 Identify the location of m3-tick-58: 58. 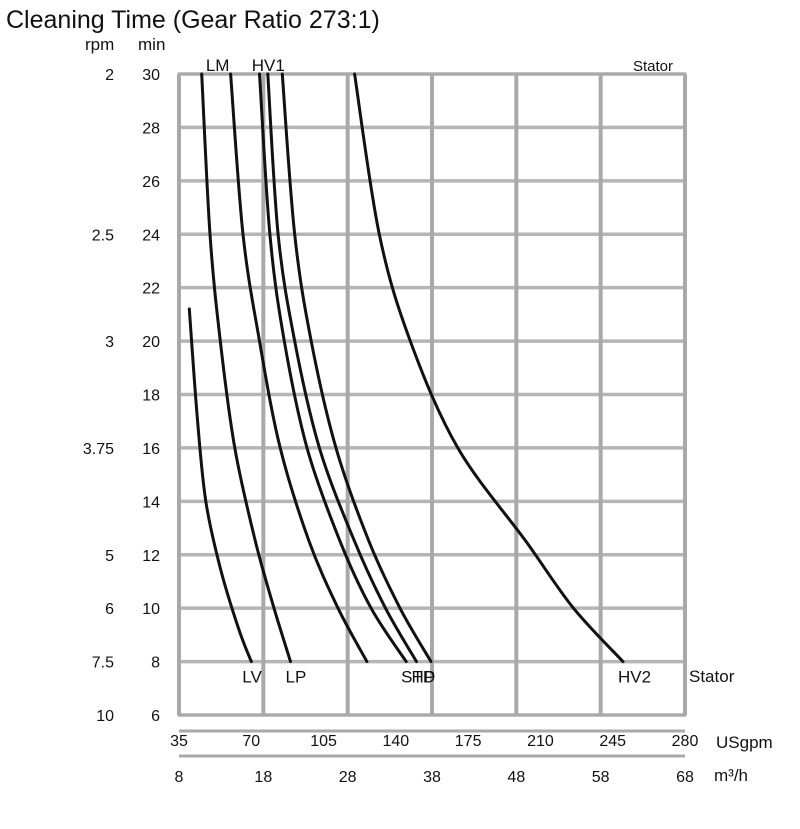
(601, 777).